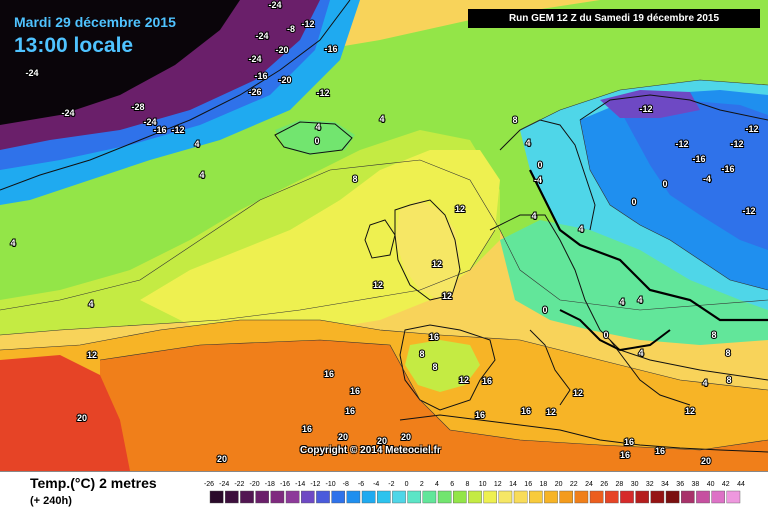  What do you see at coordinates (648, 245) in the screenshot?
I see `freezing-line` at bounding box center [648, 245].